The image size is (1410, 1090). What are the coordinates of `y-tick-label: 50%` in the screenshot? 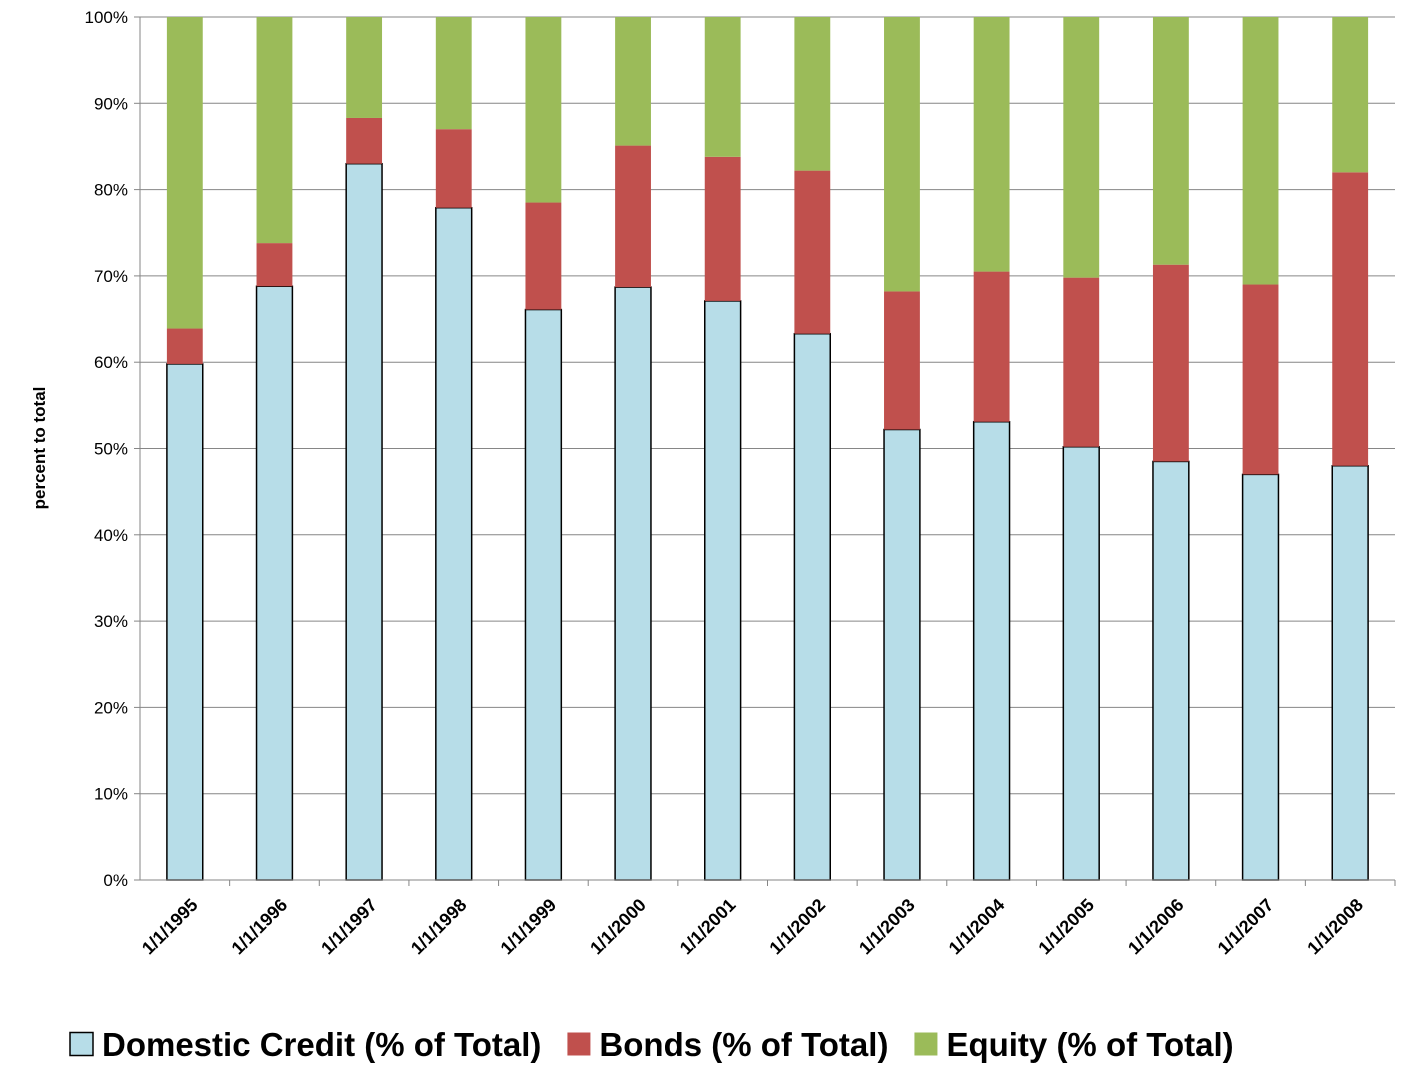 It's located at (111, 449).